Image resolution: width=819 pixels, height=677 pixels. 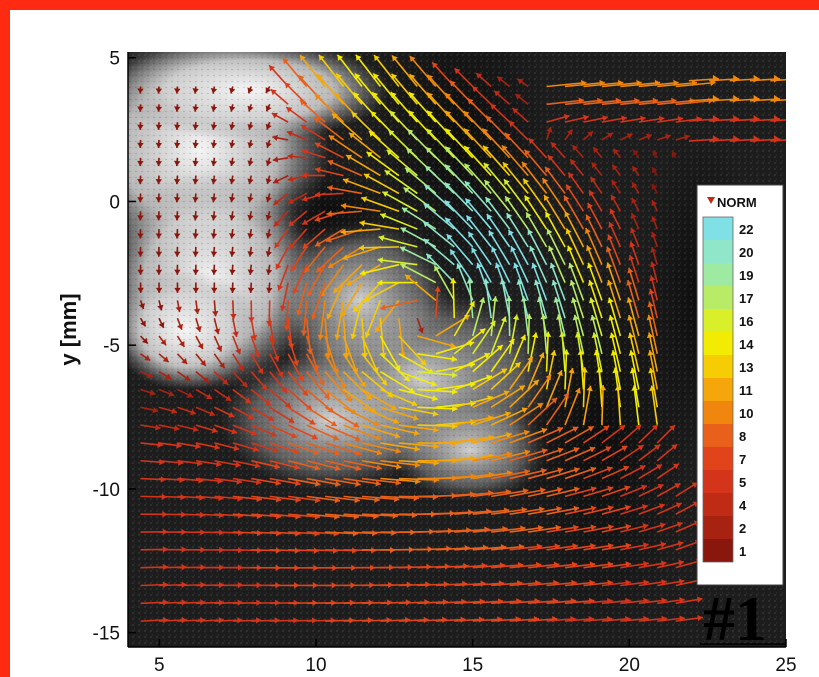 What do you see at coordinates (737, 202) in the screenshot?
I see `legend-title: NORM` at bounding box center [737, 202].